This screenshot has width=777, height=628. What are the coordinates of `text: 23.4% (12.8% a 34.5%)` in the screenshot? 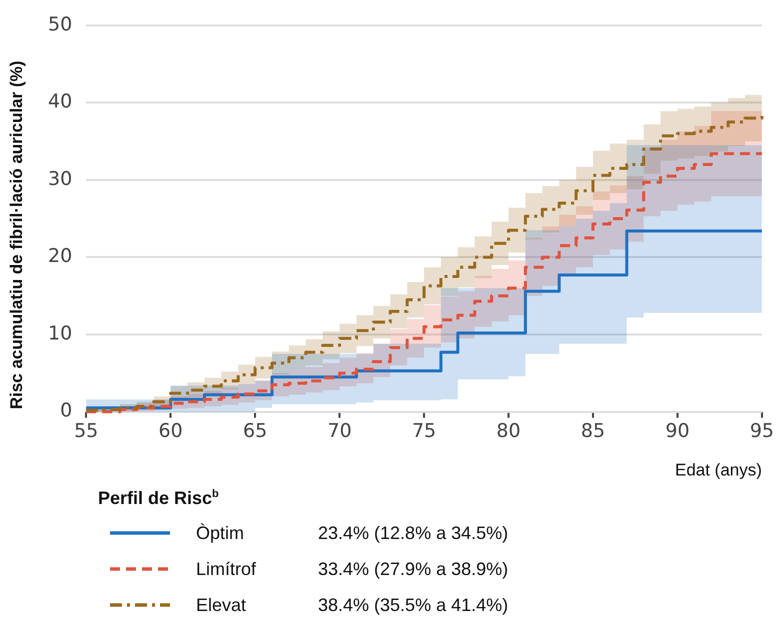 It's located at (413, 533).